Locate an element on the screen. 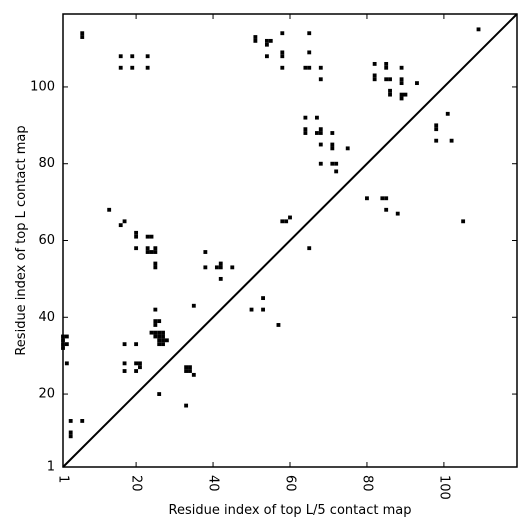  y-tick-label: 1 is located at coordinates (51, 467).